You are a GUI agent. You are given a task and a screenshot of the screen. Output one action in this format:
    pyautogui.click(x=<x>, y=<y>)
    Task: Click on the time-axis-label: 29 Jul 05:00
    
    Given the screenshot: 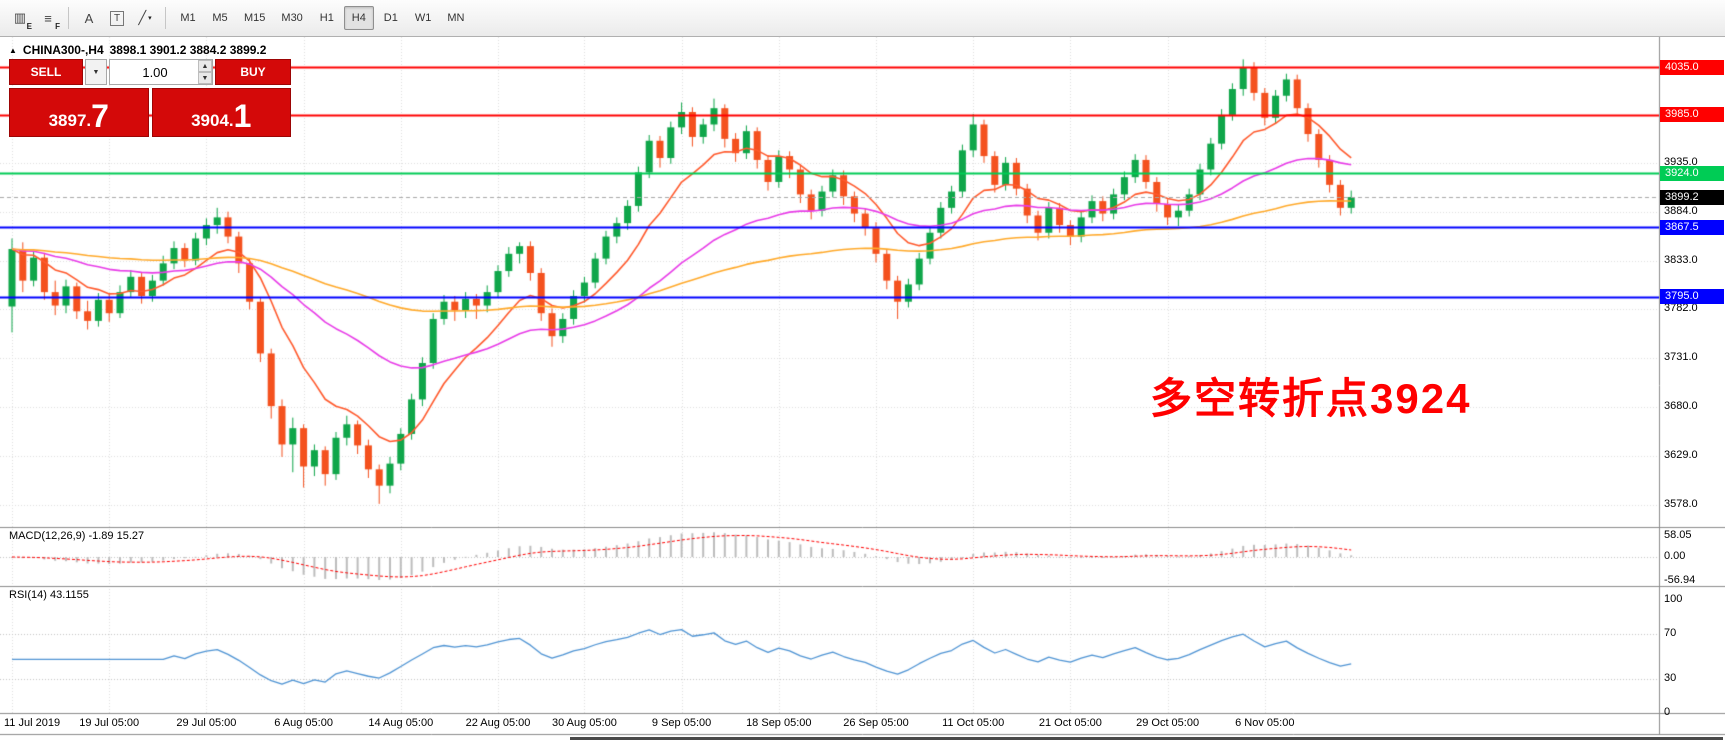 What is the action you would take?
    pyautogui.click(x=206, y=723)
    